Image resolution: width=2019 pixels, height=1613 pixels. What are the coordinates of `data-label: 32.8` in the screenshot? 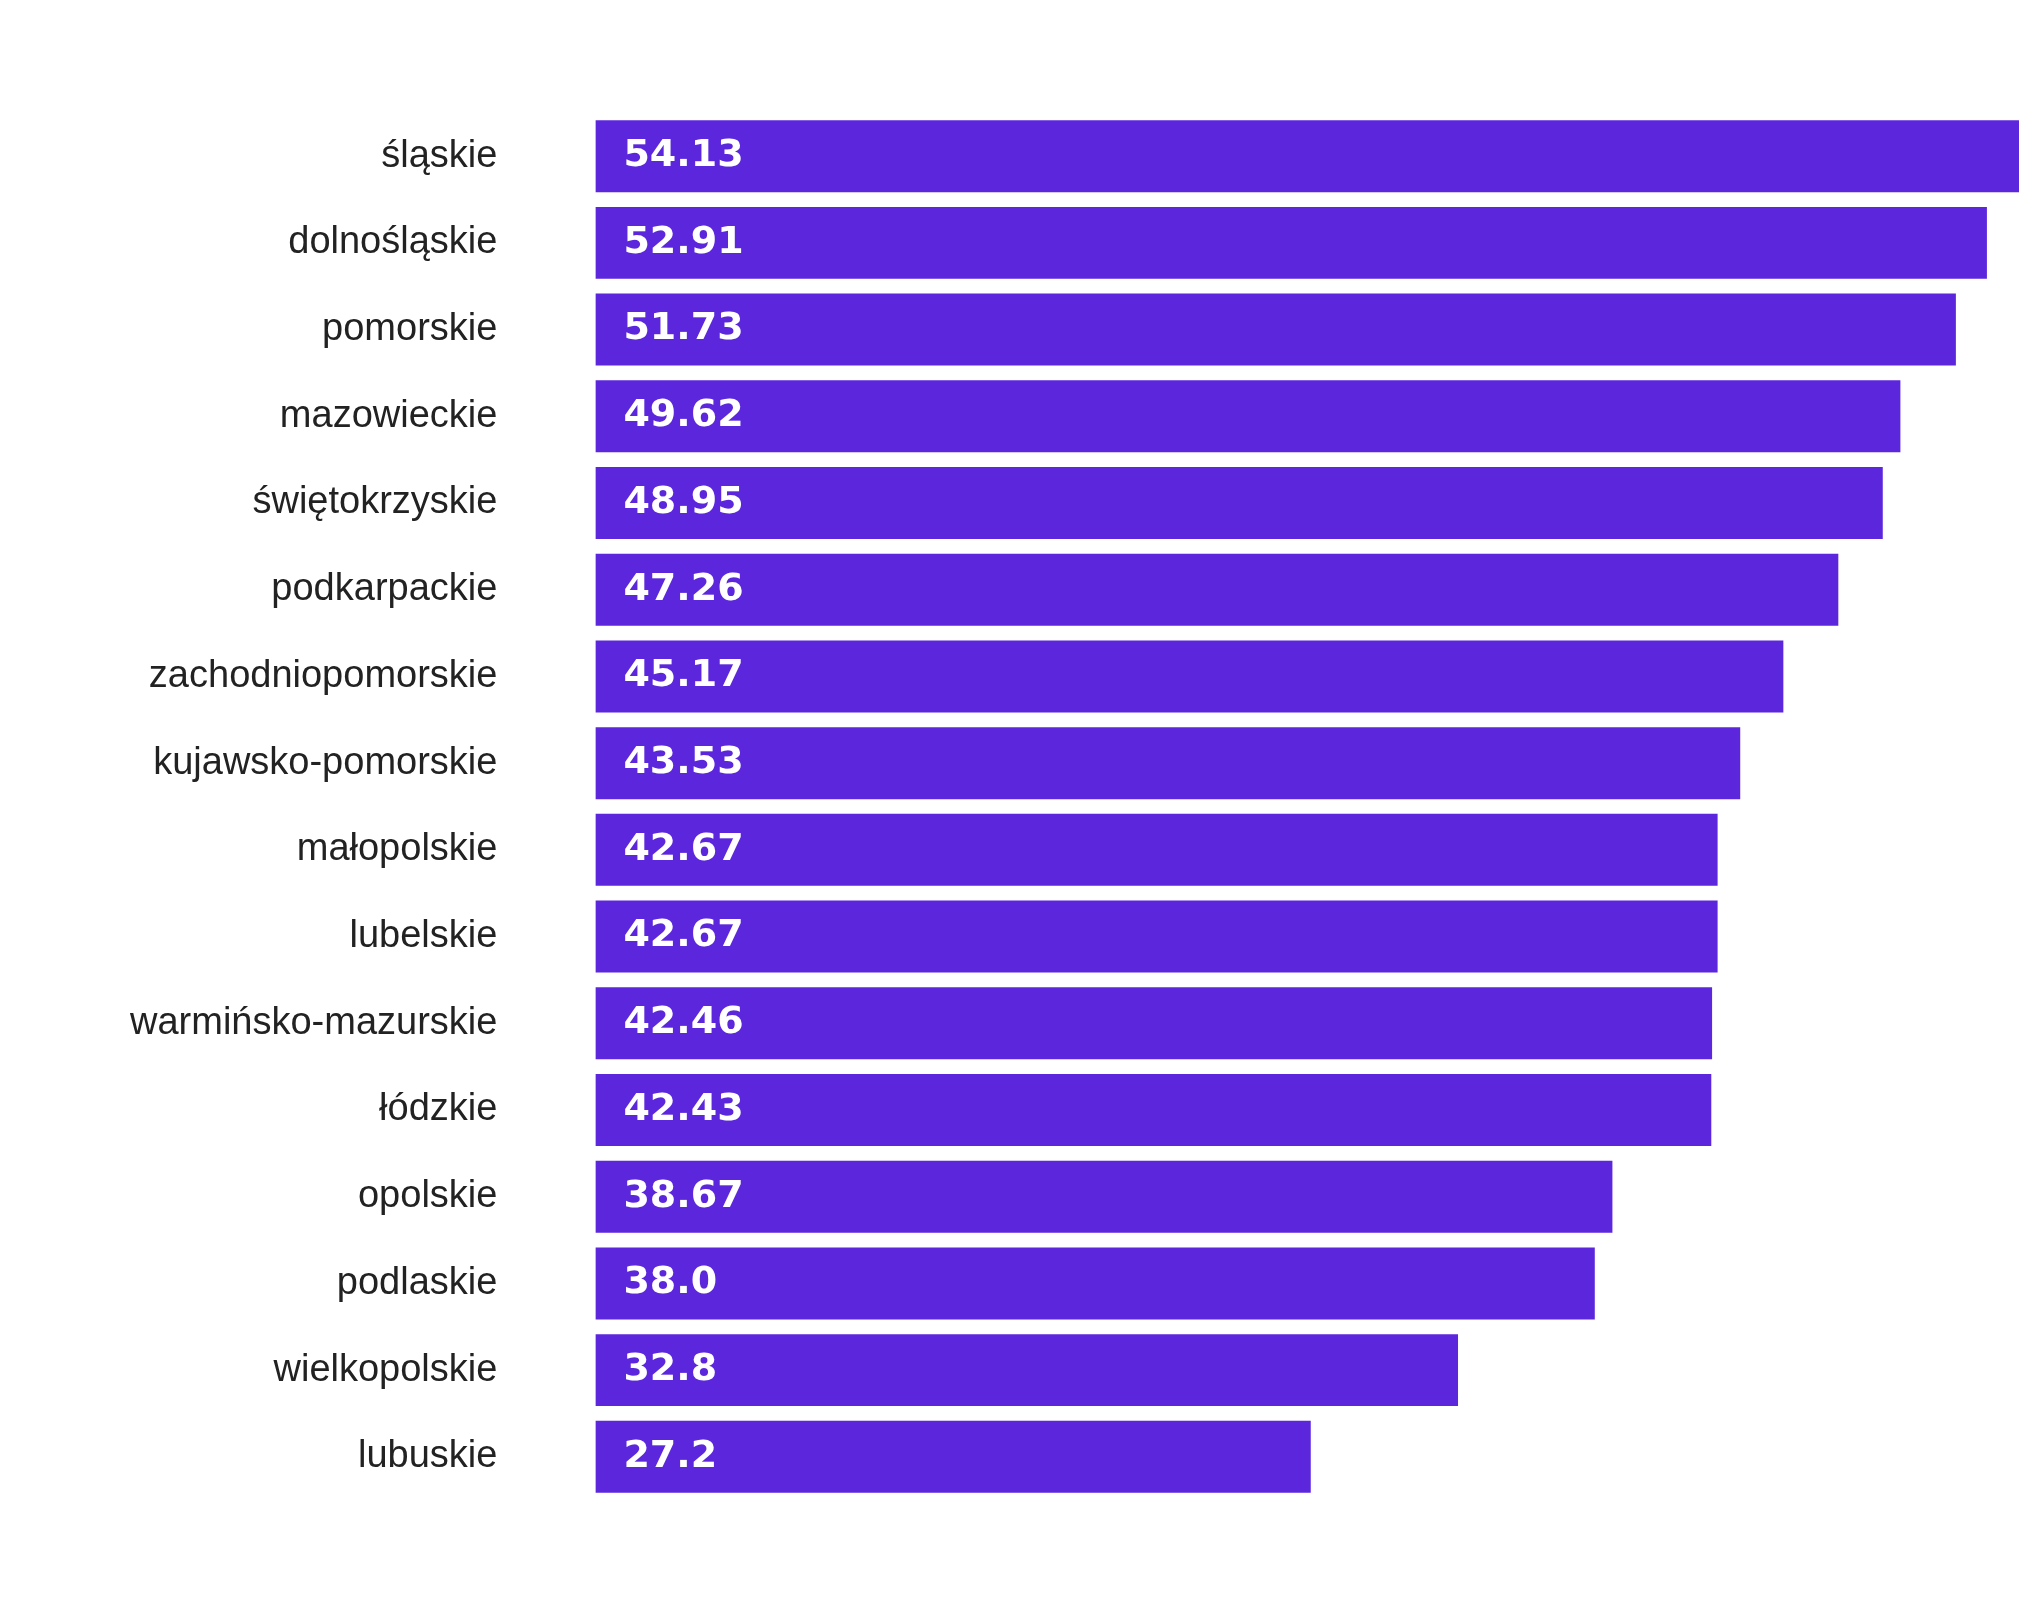 It's located at (670, 1367).